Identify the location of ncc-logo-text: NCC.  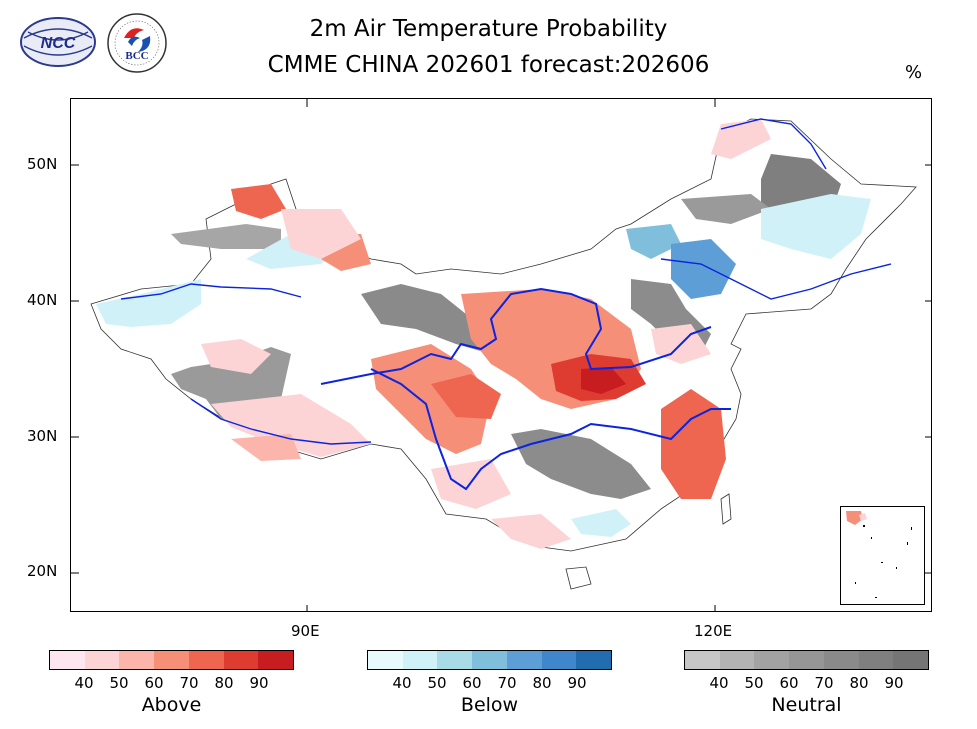
(58, 43).